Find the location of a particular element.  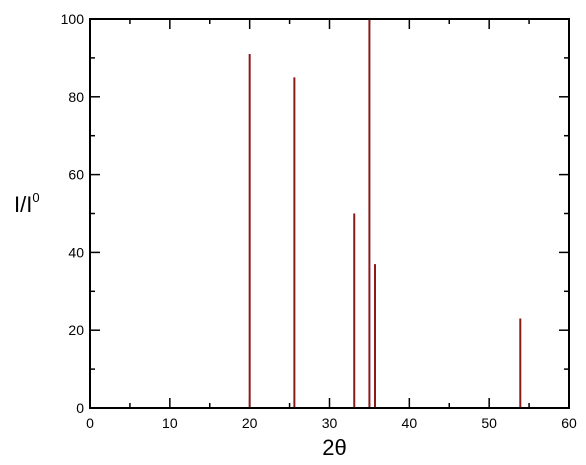

y-tick-label: 60 is located at coordinates (76, 175).